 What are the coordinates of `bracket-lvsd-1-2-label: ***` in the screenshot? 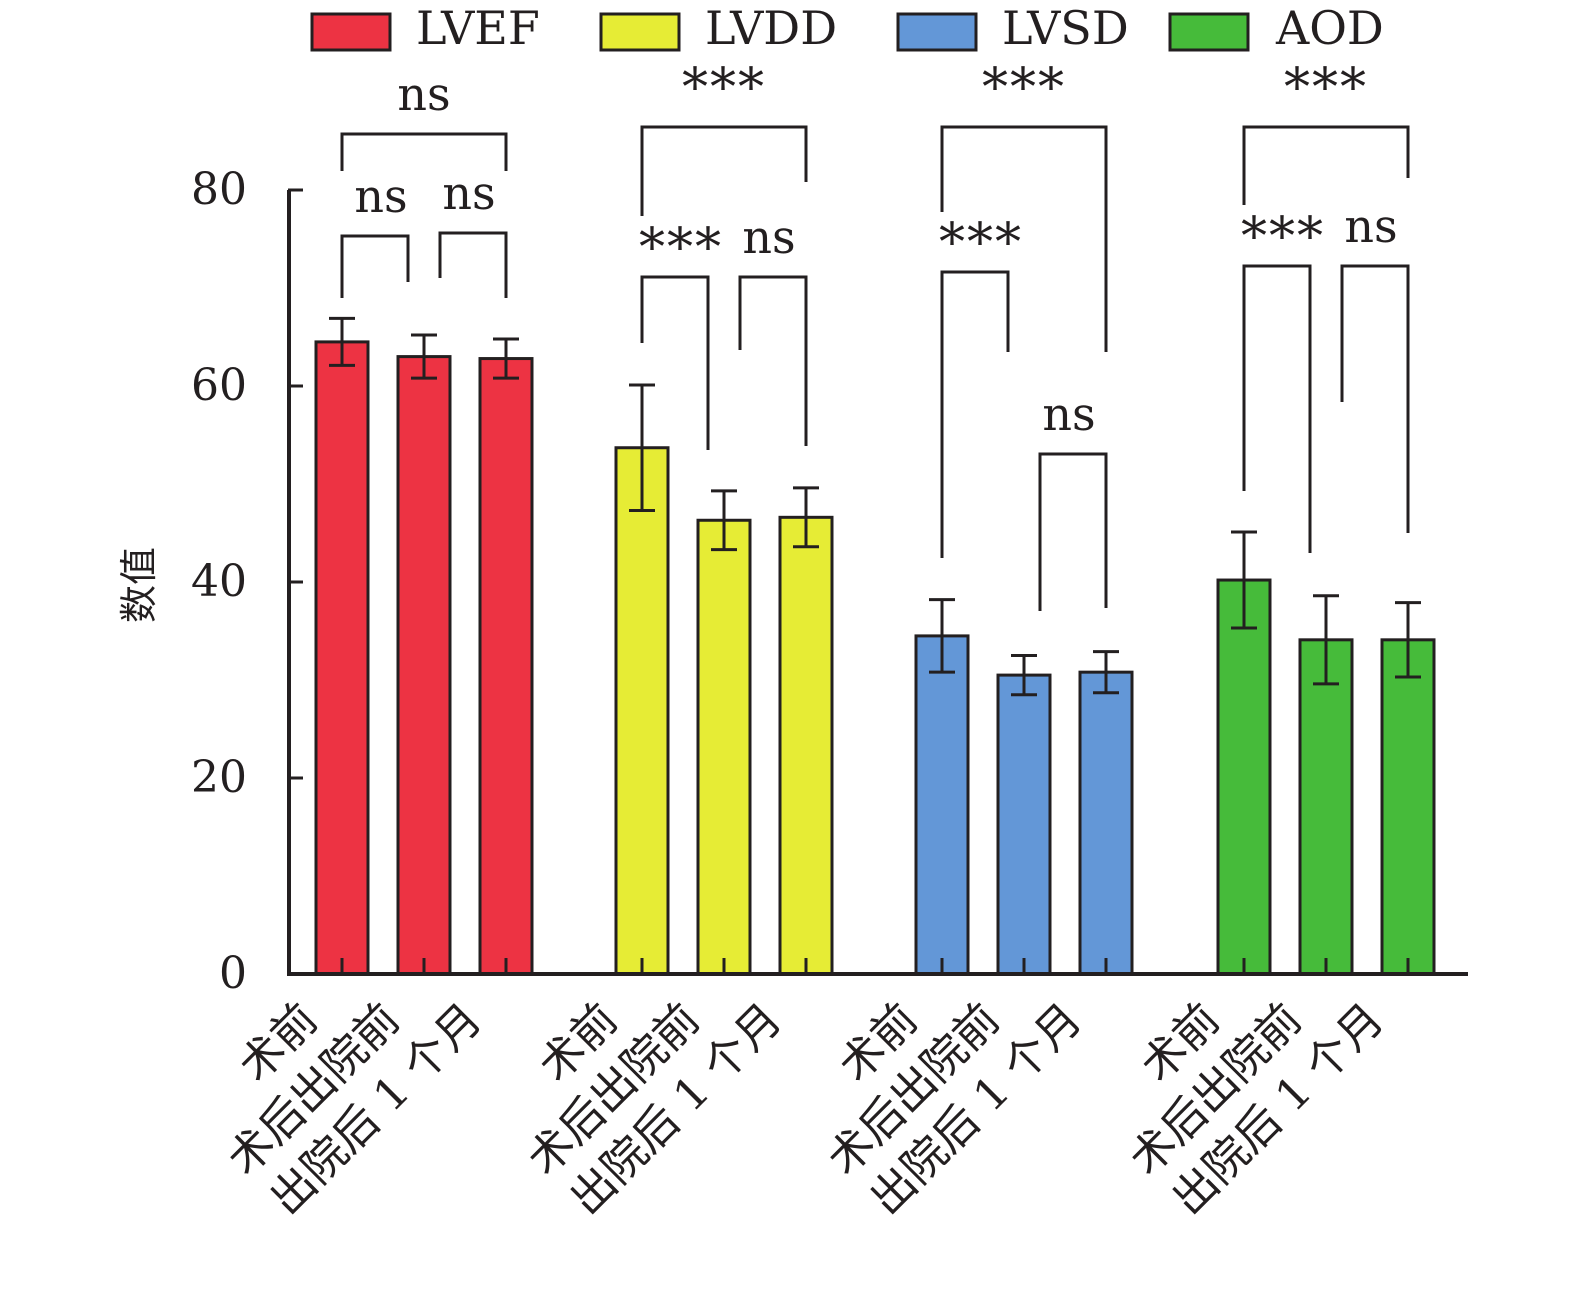 It's located at (981, 243).